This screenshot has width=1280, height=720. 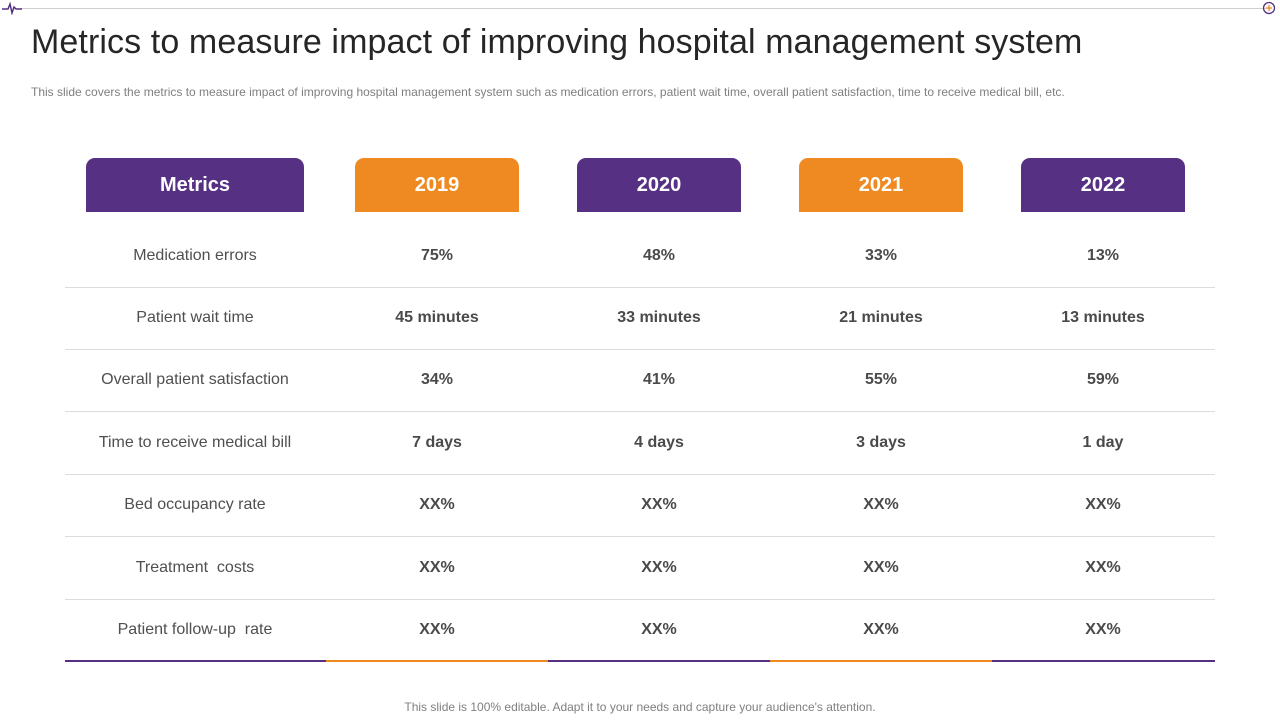 I want to click on header-2021: 2021, so click(x=881, y=185).